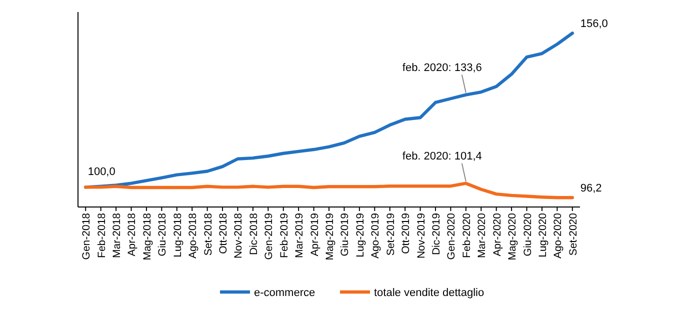 The image size is (700, 311). Describe the element at coordinates (360, 235) in the screenshot. I see `x-tick-label: Lug-2019` at that location.